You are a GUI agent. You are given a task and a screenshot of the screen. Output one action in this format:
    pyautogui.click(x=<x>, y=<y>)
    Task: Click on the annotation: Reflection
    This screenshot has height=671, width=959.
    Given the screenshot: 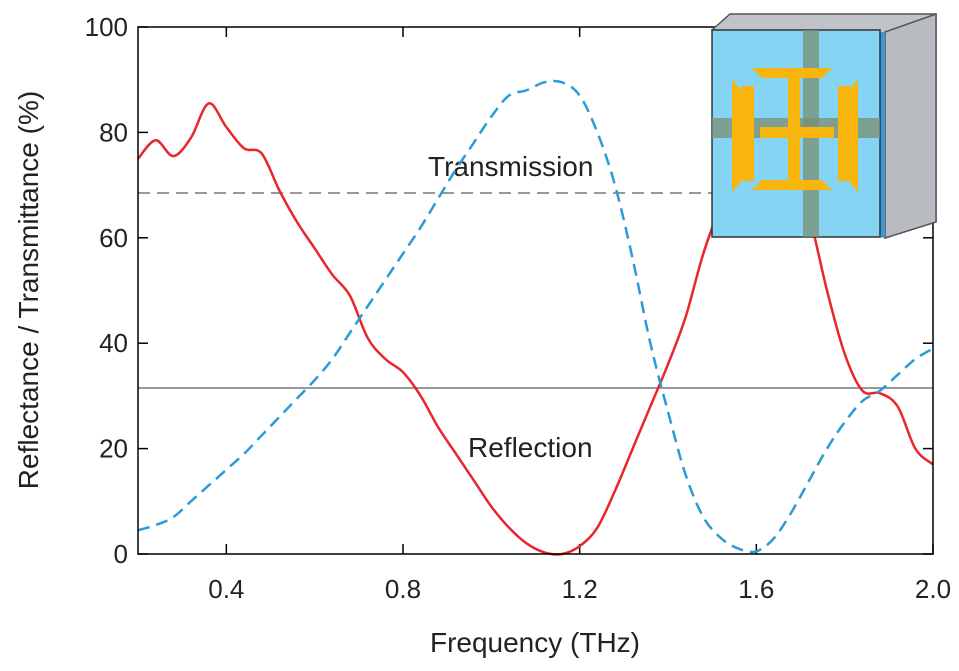 What is the action you would take?
    pyautogui.click(x=530, y=447)
    